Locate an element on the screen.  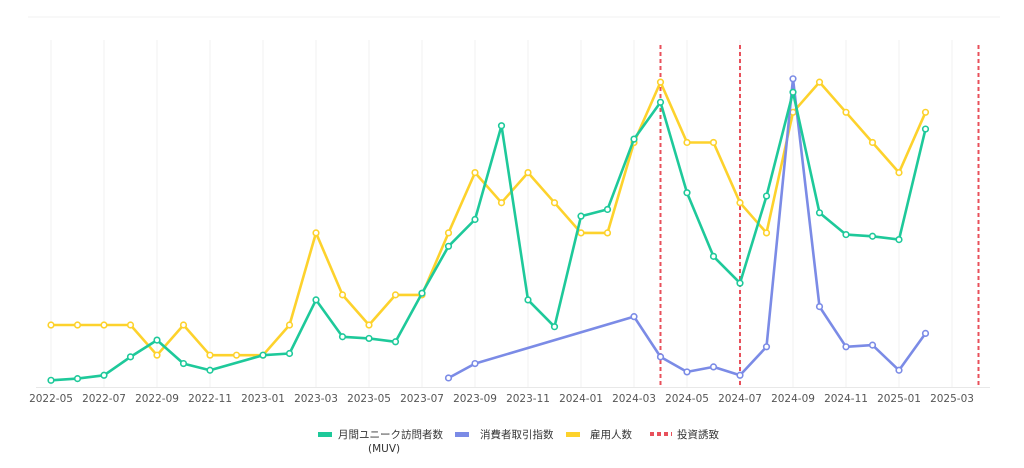
legend-label-employees: 雇用人数 is located at coordinates (611, 434).